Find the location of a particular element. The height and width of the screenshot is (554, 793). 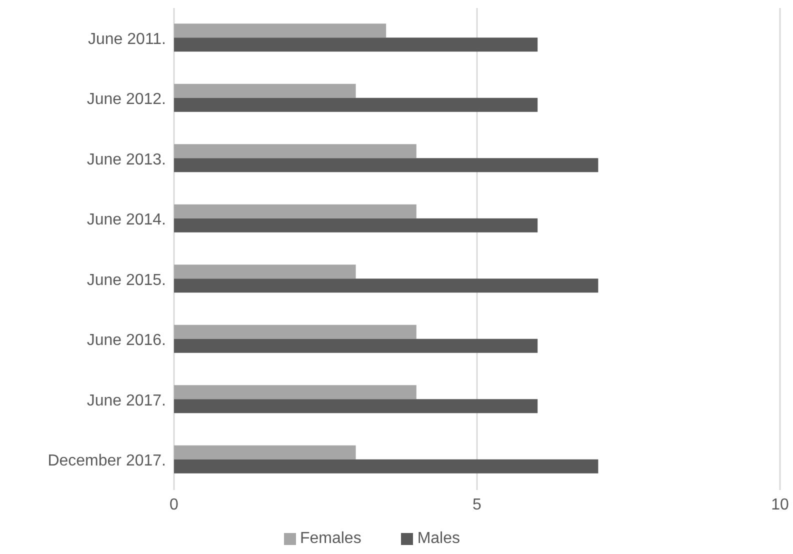

y-tick-label: June 2014. is located at coordinates (126, 220).